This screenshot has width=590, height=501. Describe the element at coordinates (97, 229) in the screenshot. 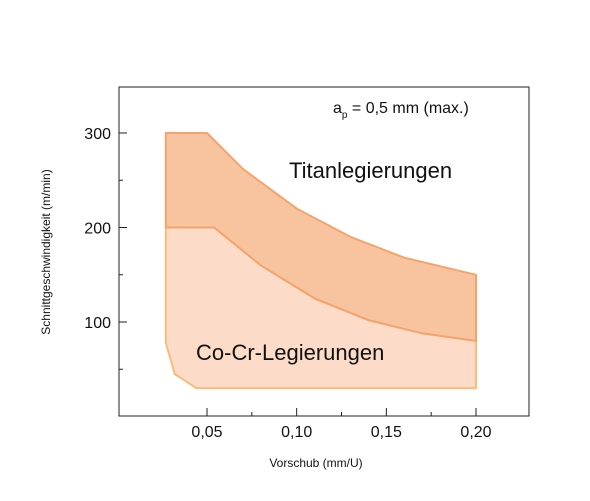

I see `y-tick-label: 200` at that location.